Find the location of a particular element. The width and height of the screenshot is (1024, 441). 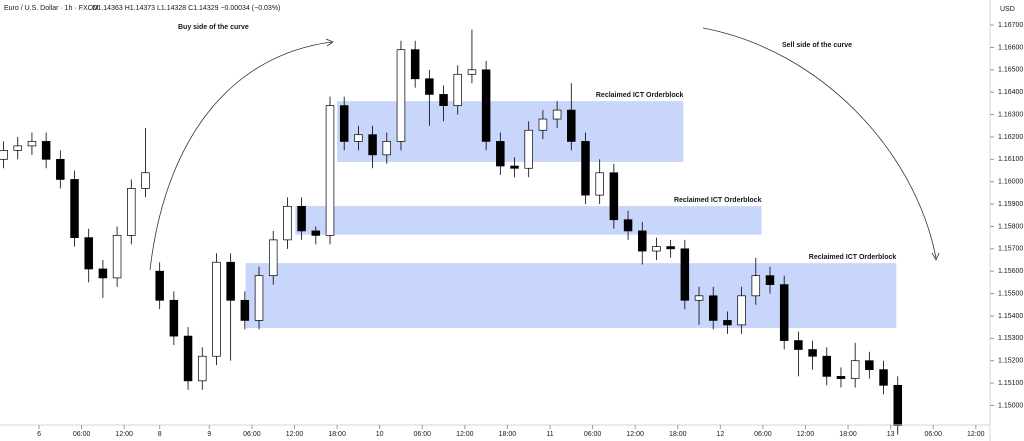

y-tick-label: 1.16000 is located at coordinates (1010, 182).